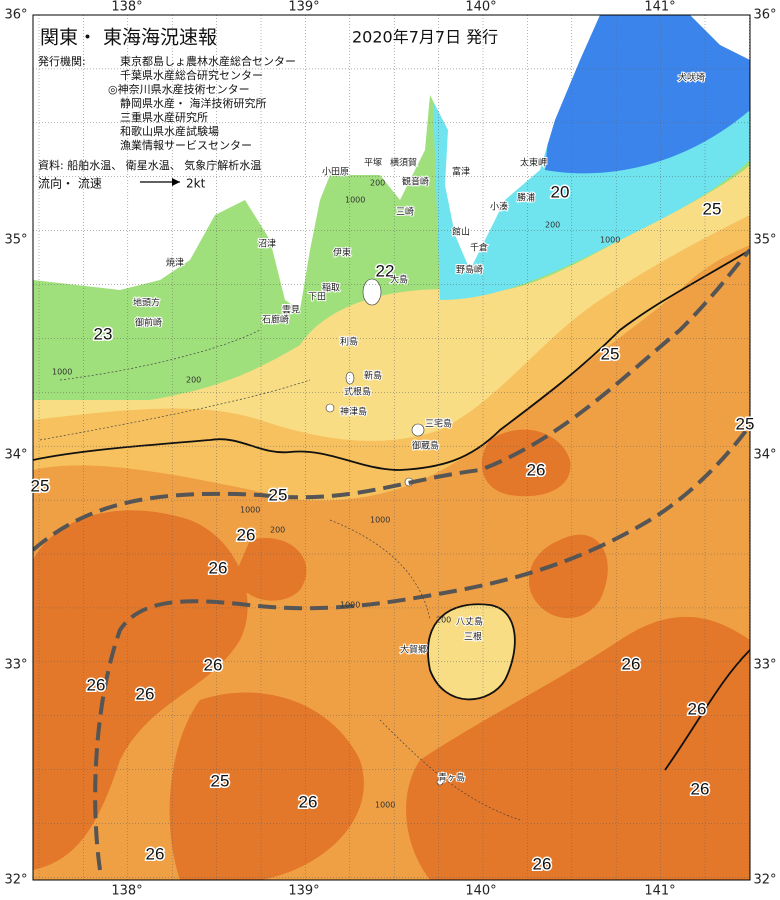 Image resolution: width=780 pixels, height=900 pixels. I want to click on place-name: 沼津, so click(267, 244).